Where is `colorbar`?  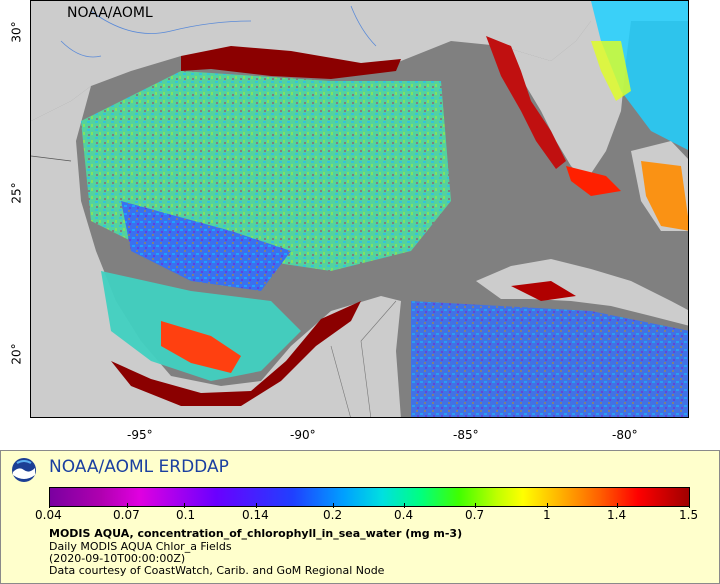
colorbar is located at coordinates (369, 497).